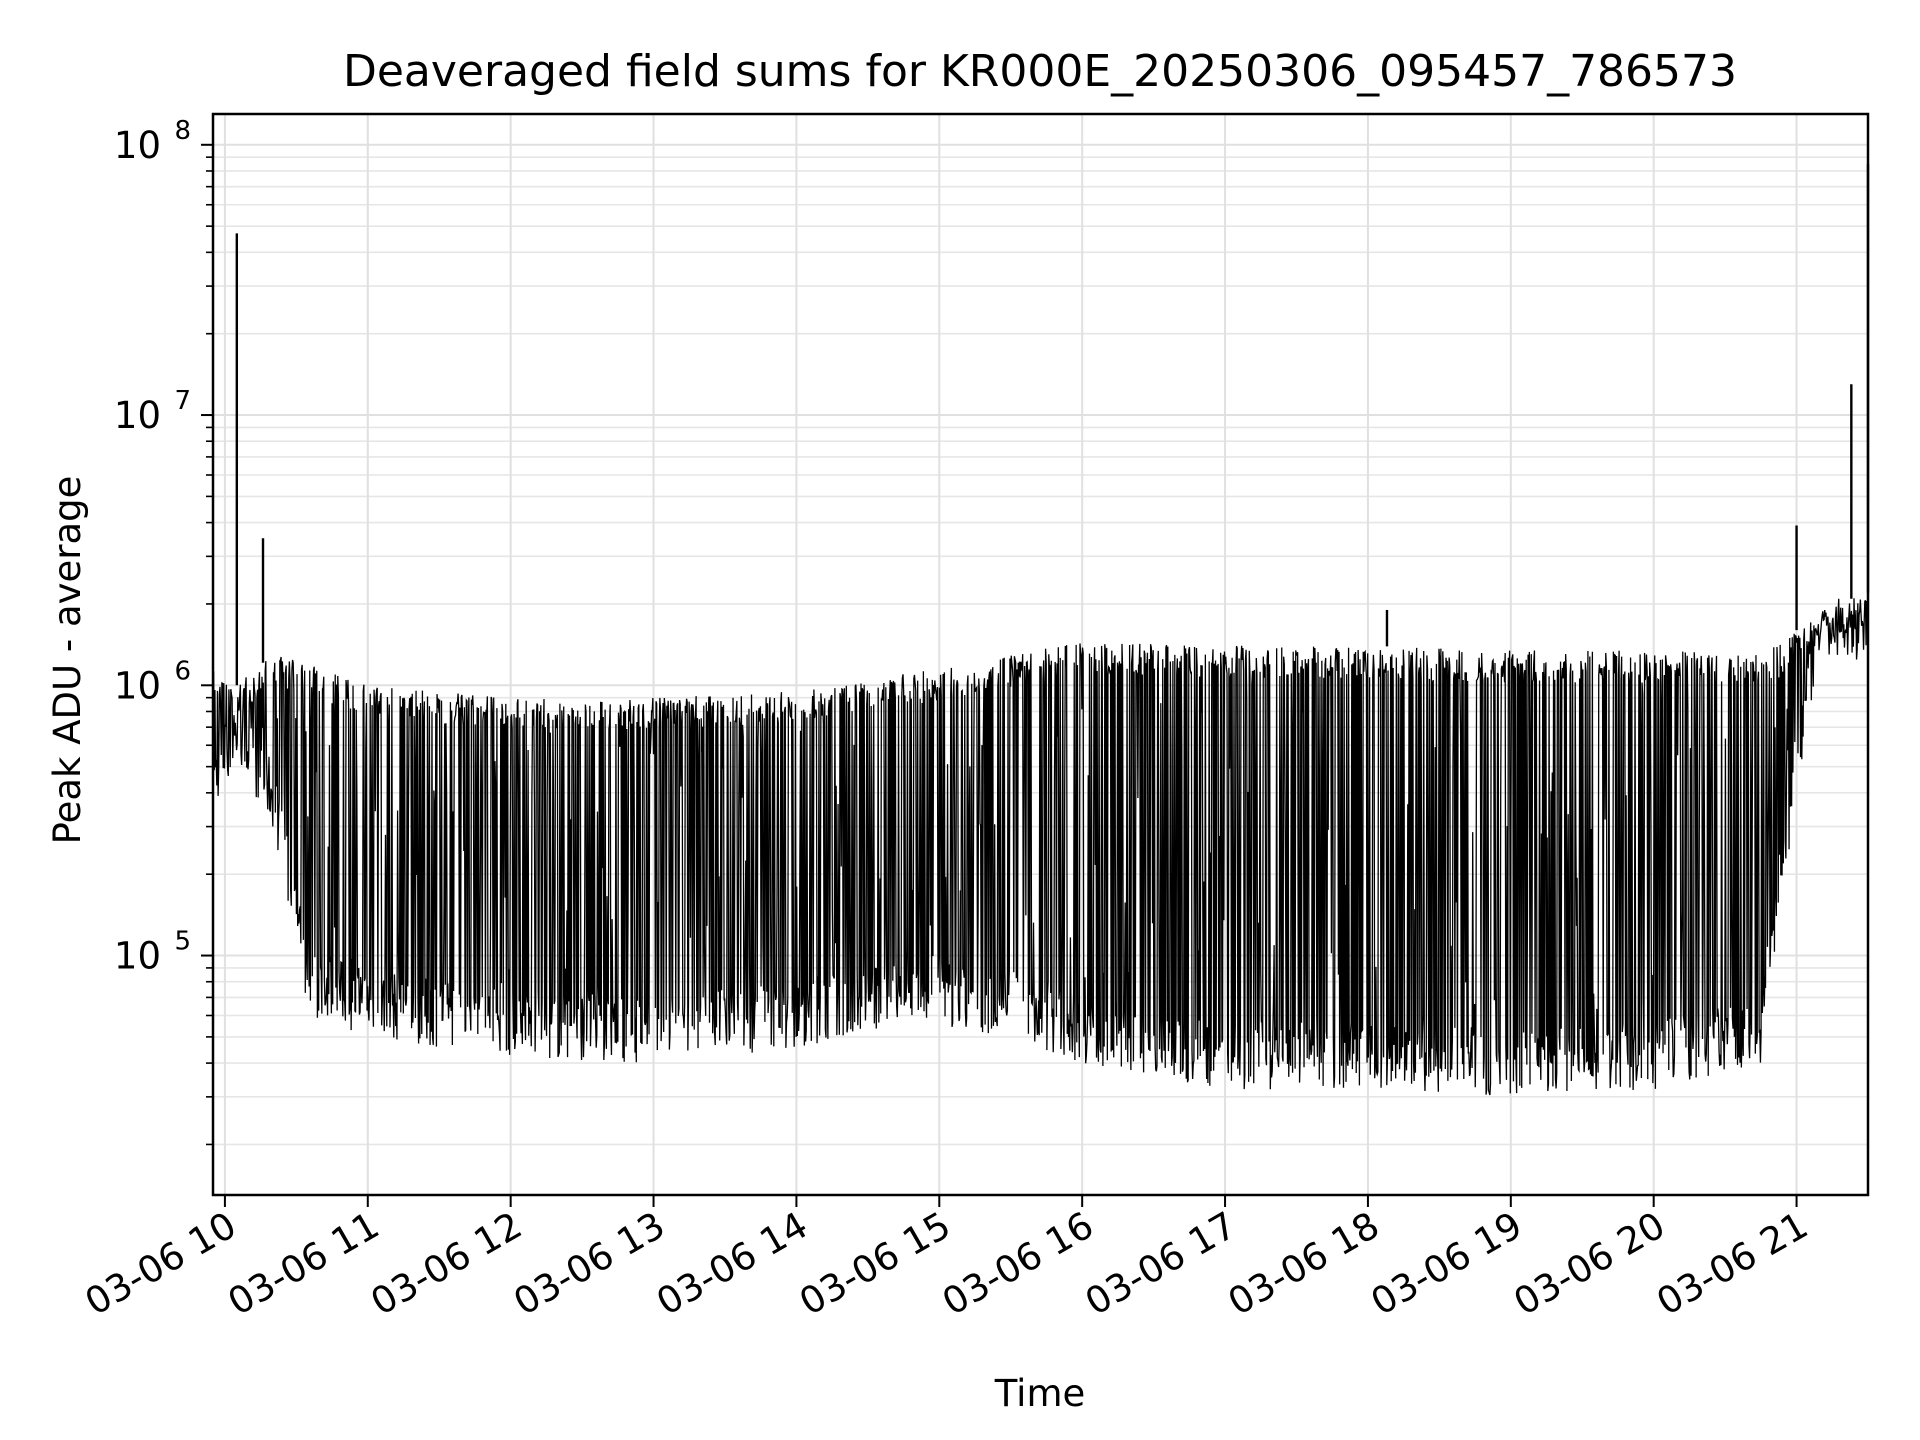 The height and width of the screenshot is (1440, 1920). What do you see at coordinates (1304, 1264) in the screenshot?
I see `x-tick-label: 03-06 18` at bounding box center [1304, 1264].